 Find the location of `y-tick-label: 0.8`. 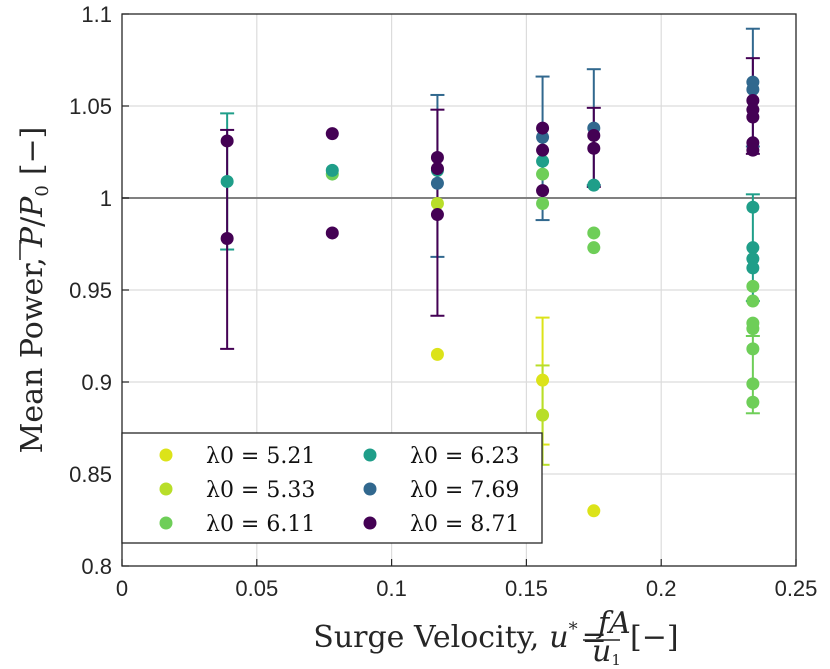

y-tick-label: 0.8 is located at coordinates (96, 566).